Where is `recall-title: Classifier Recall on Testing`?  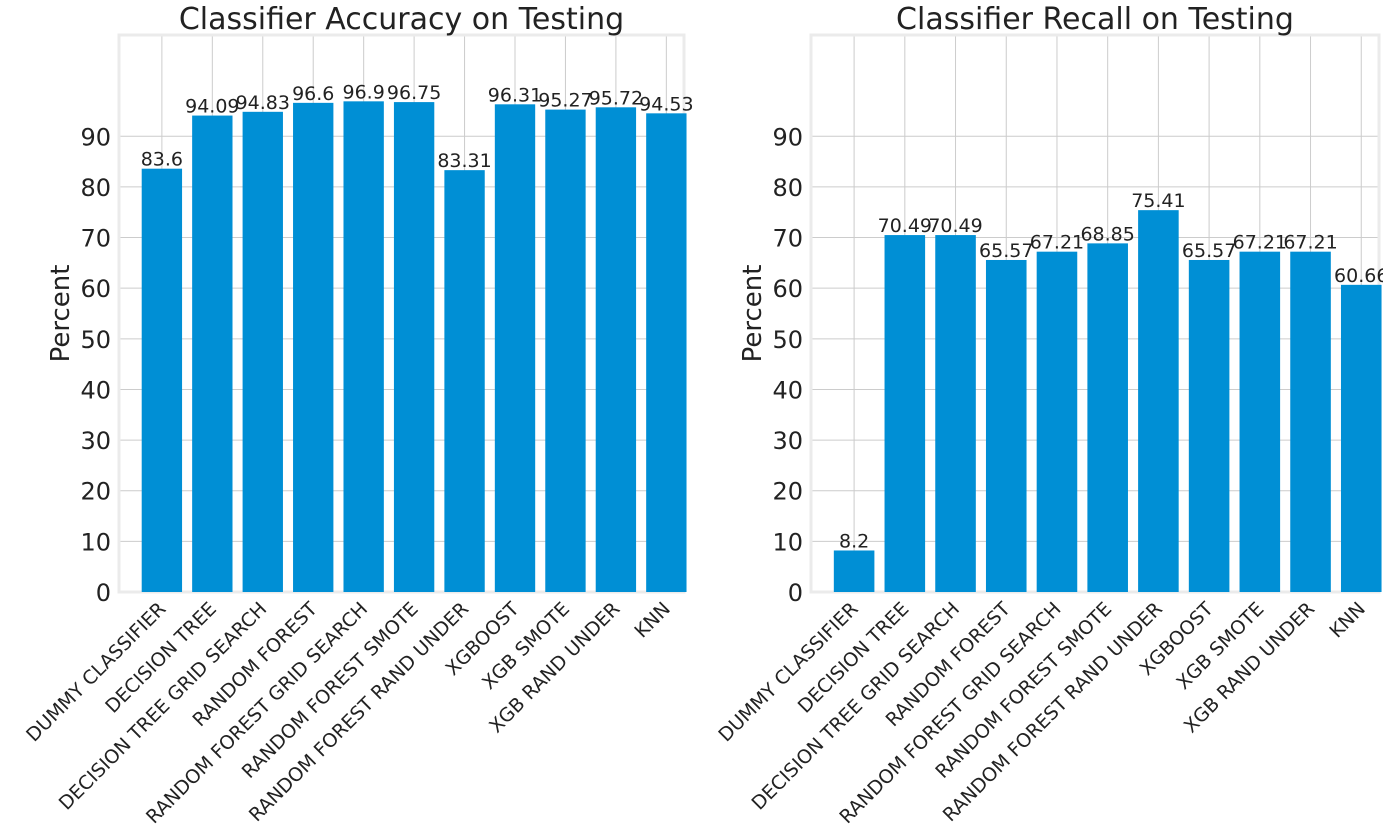
recall-title: Classifier Recall on Testing is located at coordinates (1095, 19).